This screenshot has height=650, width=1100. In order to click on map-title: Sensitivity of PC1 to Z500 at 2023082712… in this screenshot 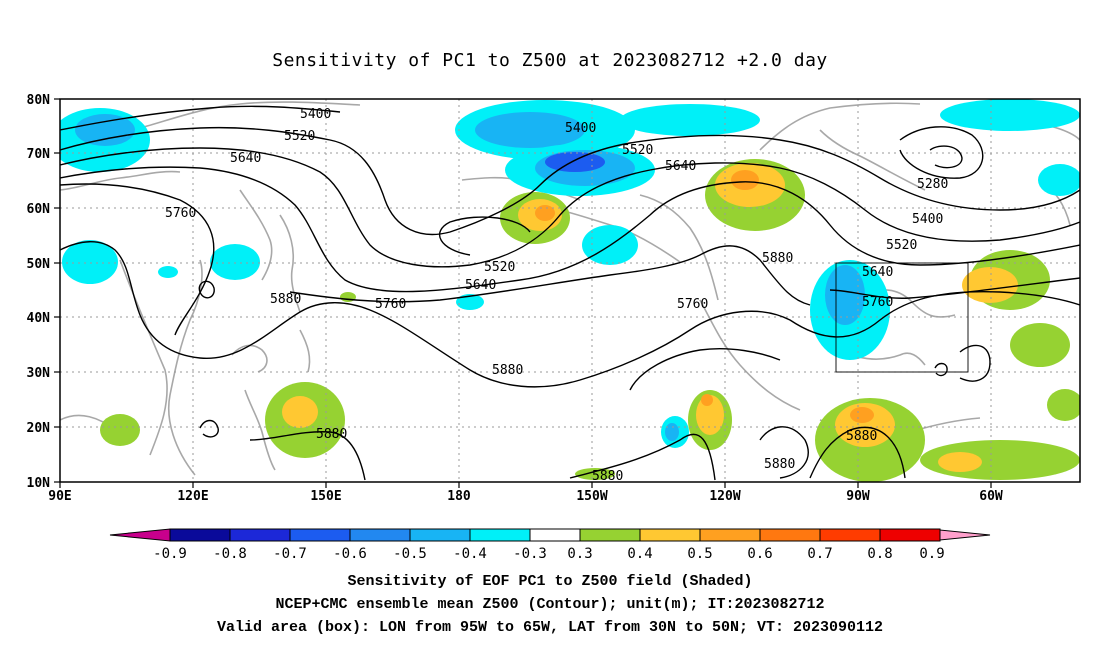, I will do `click(550, 60)`.